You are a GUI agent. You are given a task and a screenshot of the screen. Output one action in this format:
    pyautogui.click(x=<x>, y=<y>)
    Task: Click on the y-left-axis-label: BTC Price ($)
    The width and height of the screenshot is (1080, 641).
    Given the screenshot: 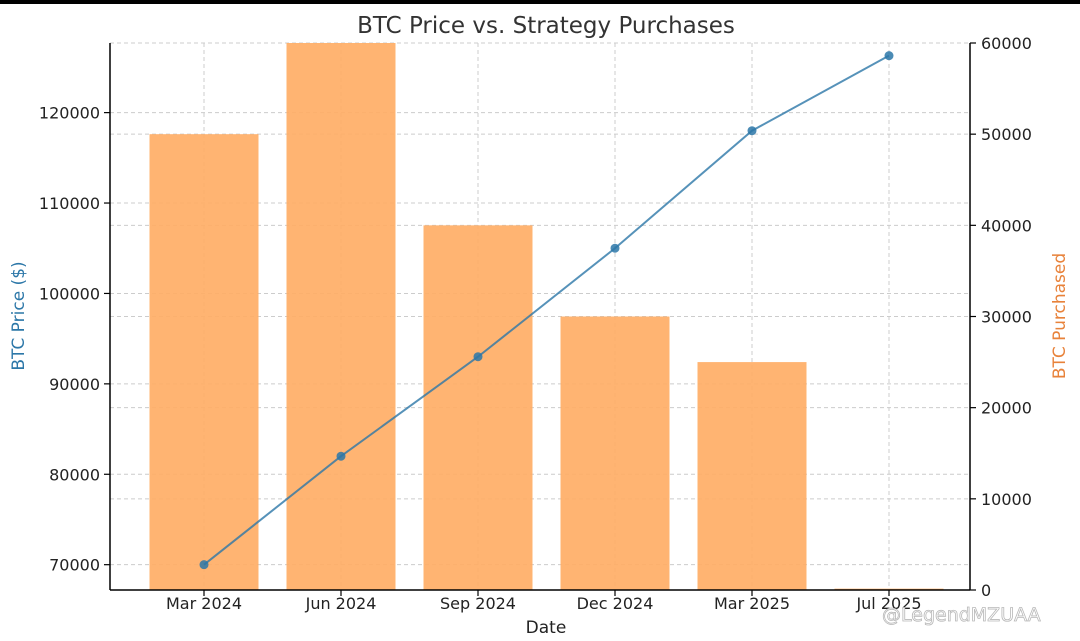 What is the action you would take?
    pyautogui.click(x=19, y=315)
    